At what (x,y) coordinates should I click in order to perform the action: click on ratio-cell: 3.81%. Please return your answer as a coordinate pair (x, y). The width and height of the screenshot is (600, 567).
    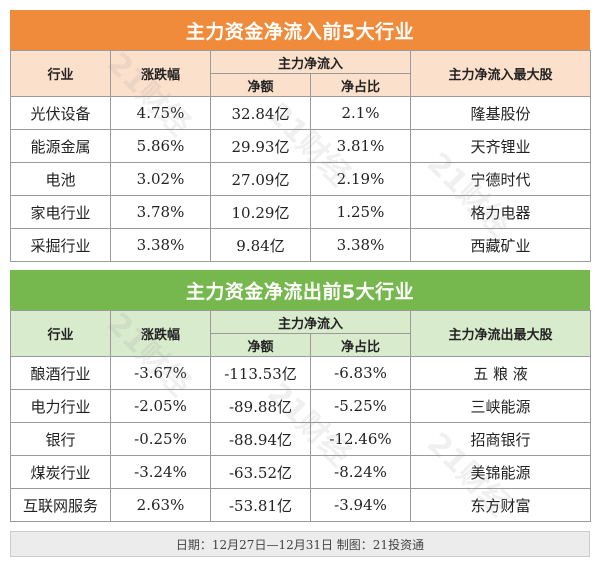
    Looking at the image, I should click on (360, 146).